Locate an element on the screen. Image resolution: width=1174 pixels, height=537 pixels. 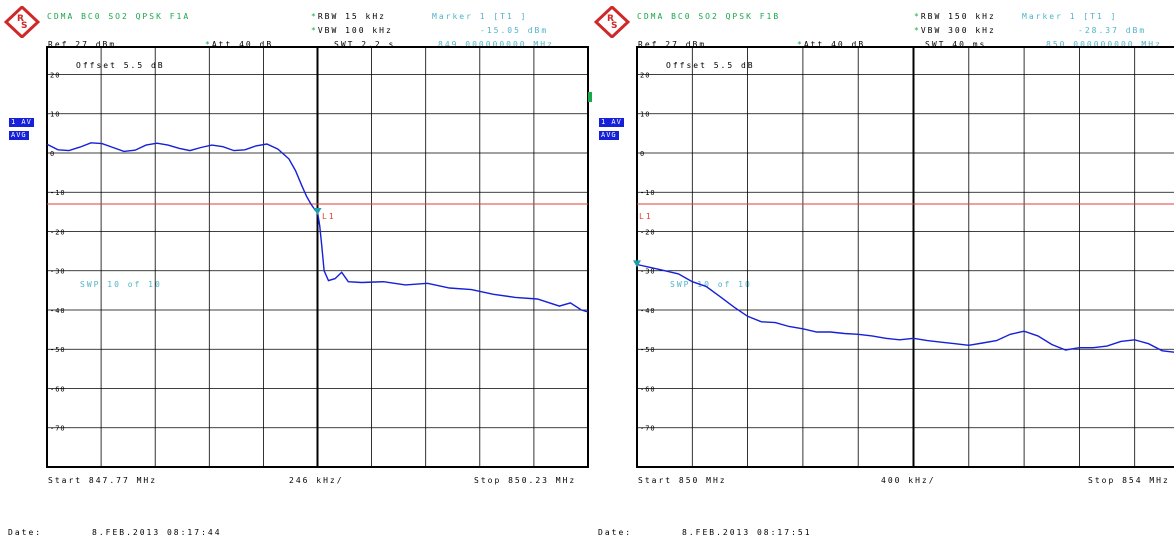
swt-label: SWT 40 ms is located at coordinates (956, 44).